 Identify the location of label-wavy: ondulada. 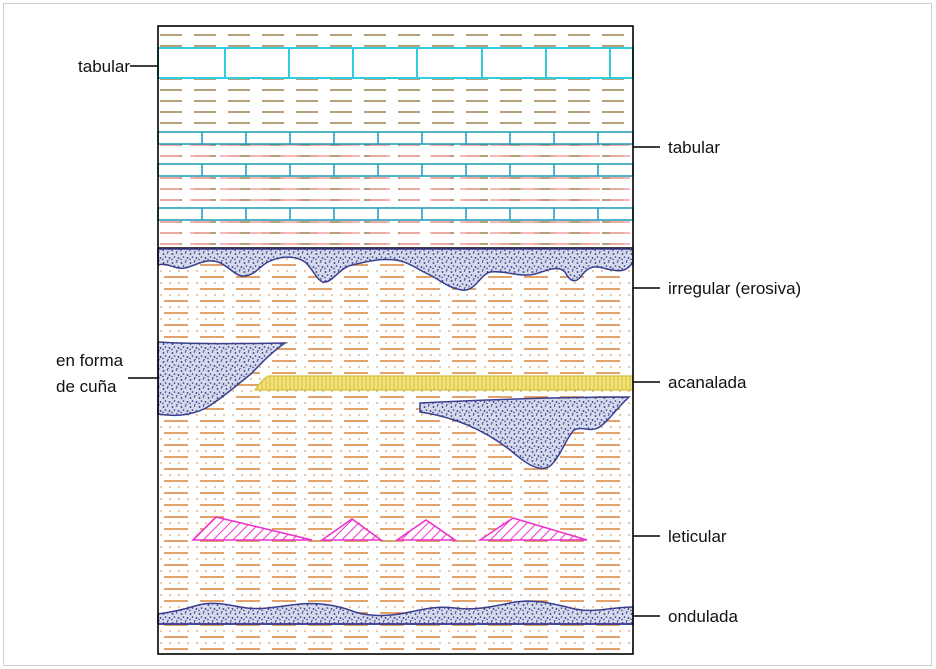
(703, 616).